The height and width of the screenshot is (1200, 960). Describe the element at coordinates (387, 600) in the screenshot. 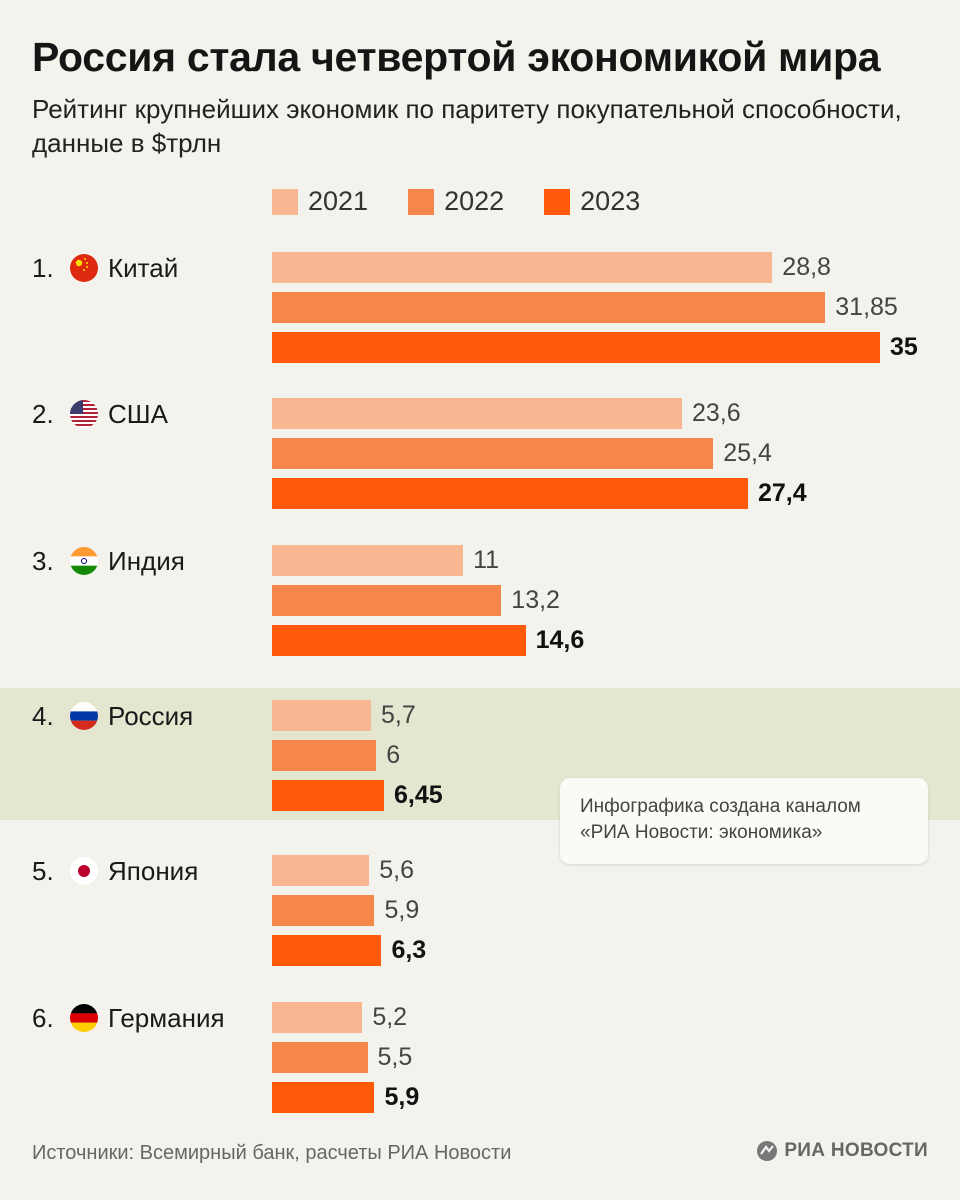

I see `bar-india-2022` at that location.